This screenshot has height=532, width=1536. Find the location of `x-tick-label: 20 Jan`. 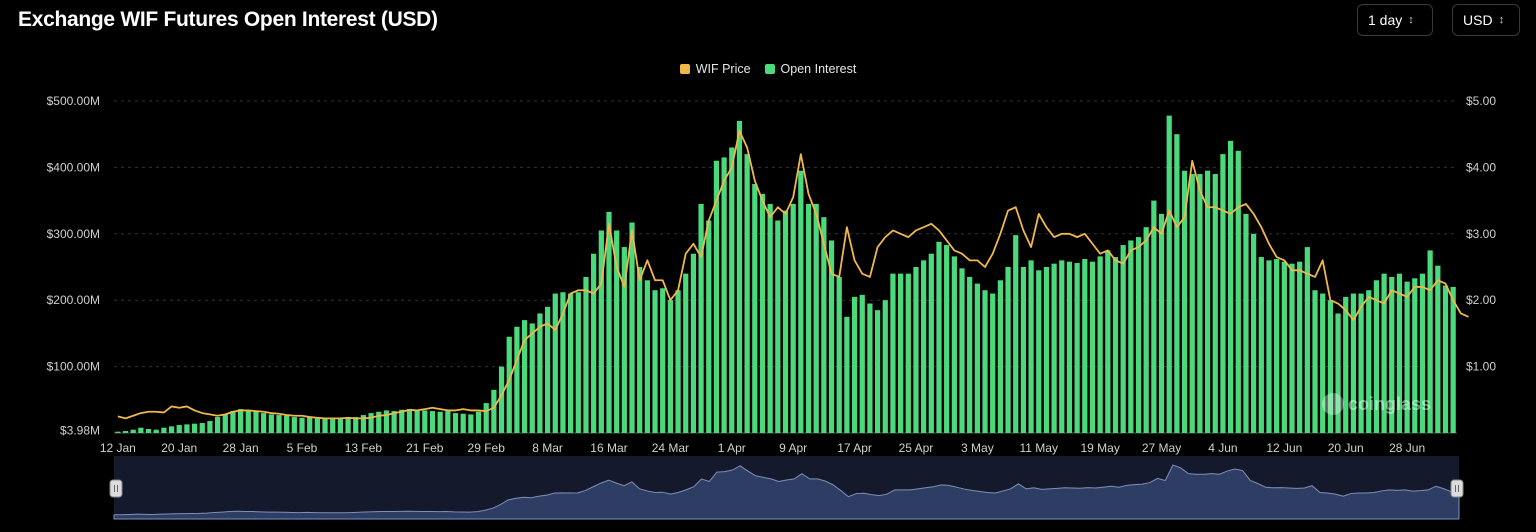

x-tick-label: 20 Jan is located at coordinates (179, 448).